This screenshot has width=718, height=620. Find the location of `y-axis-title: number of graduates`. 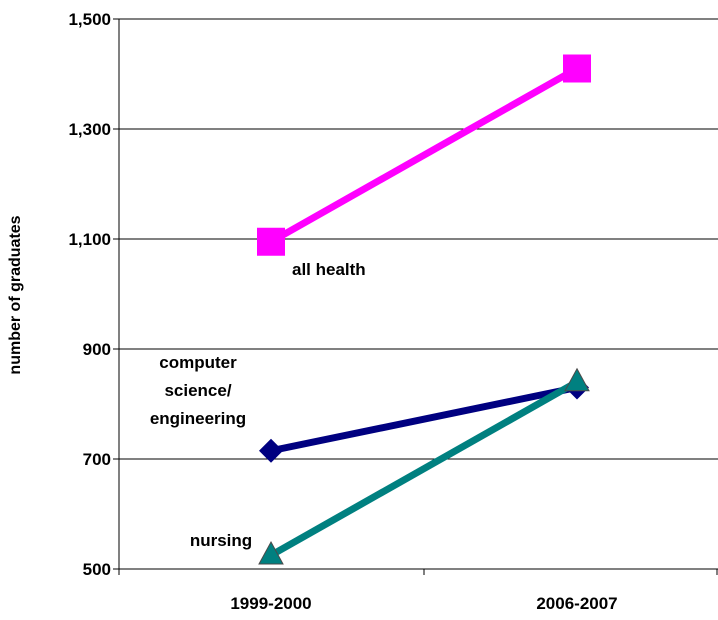

y-axis-title: number of graduates is located at coordinates (15, 294).